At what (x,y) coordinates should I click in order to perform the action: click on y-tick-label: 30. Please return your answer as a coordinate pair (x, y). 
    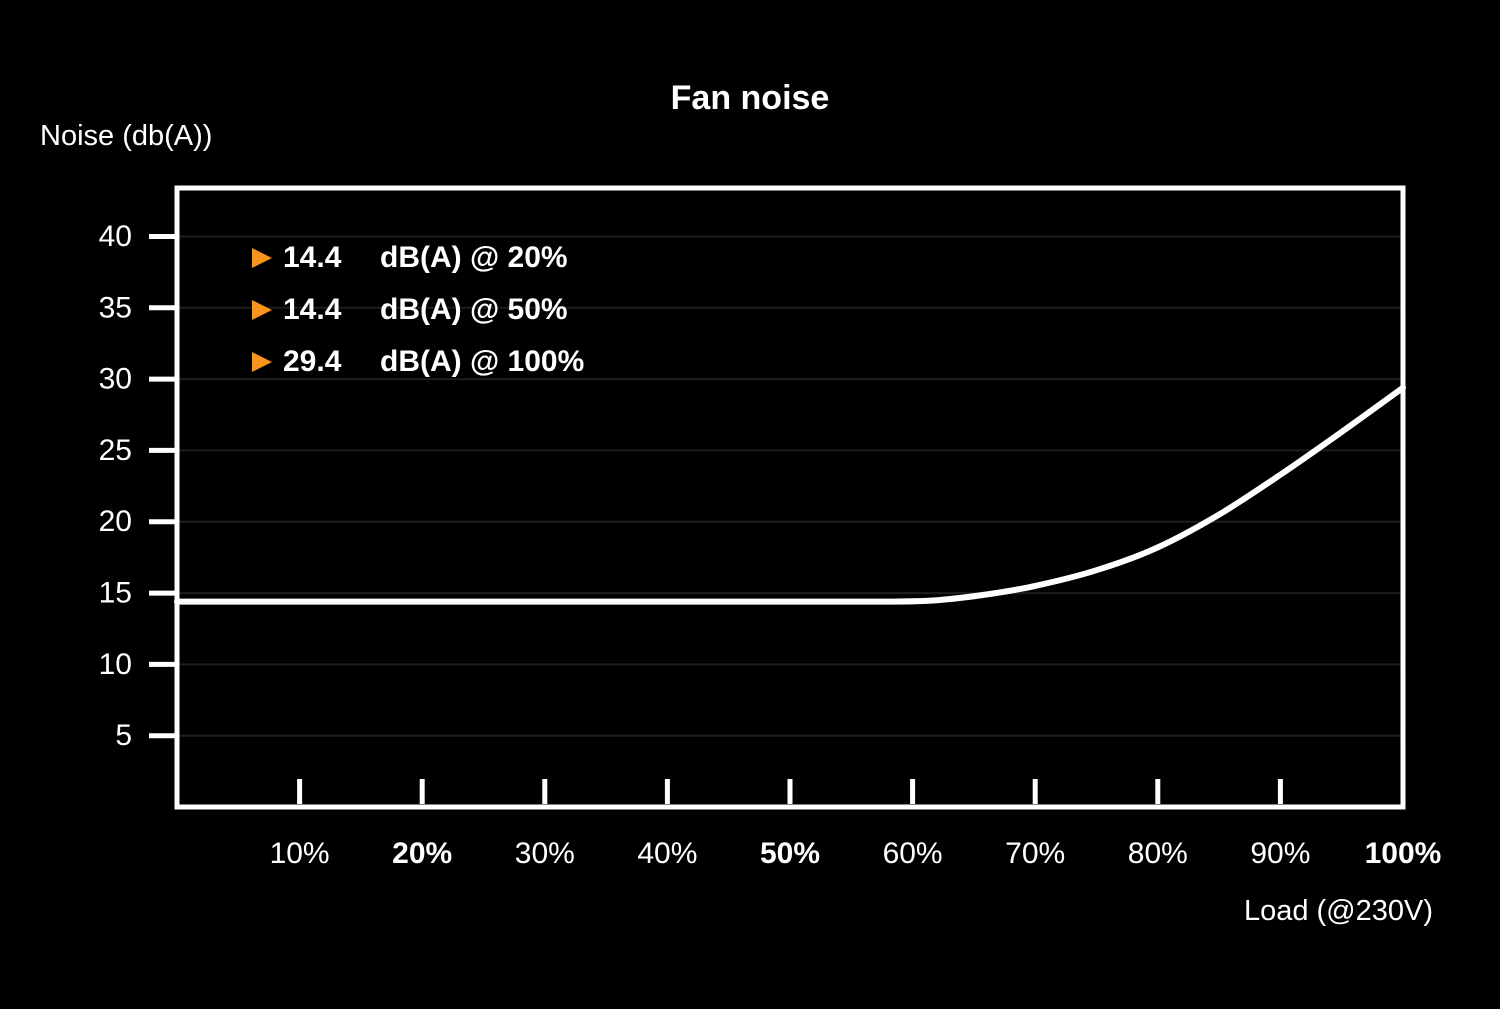
    Looking at the image, I should click on (115, 379).